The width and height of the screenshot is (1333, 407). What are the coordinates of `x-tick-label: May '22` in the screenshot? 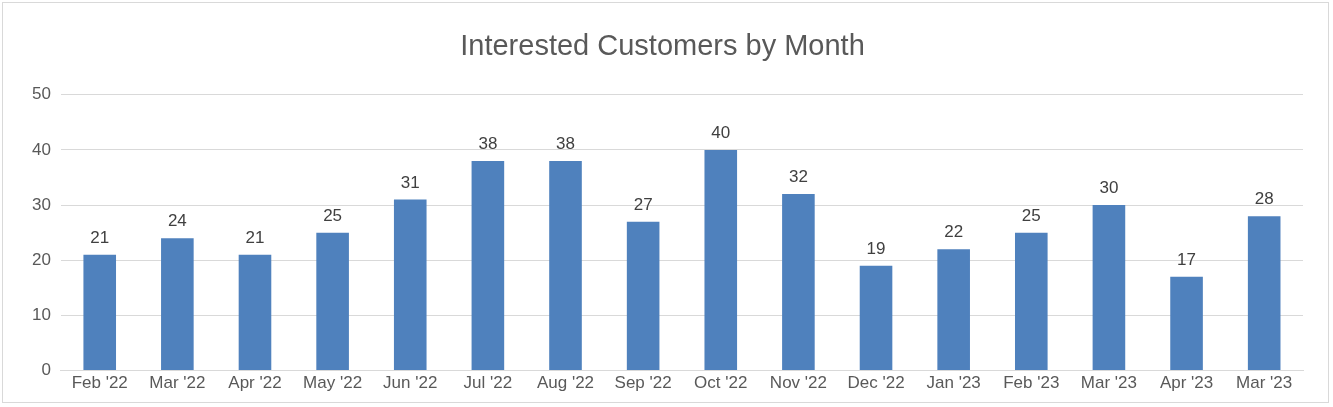 It's located at (333, 383).